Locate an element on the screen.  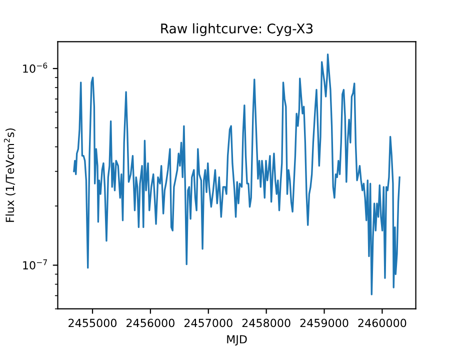
x-tick-label: 2458000 is located at coordinates (266, 323).